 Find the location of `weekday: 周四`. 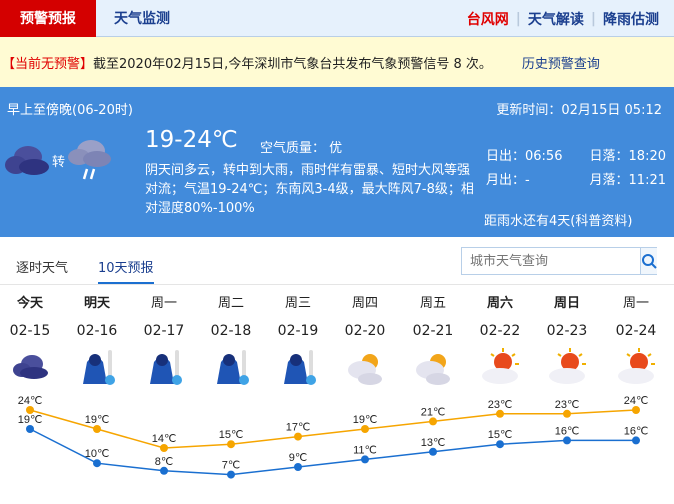

weekday: 周四 is located at coordinates (364, 303).